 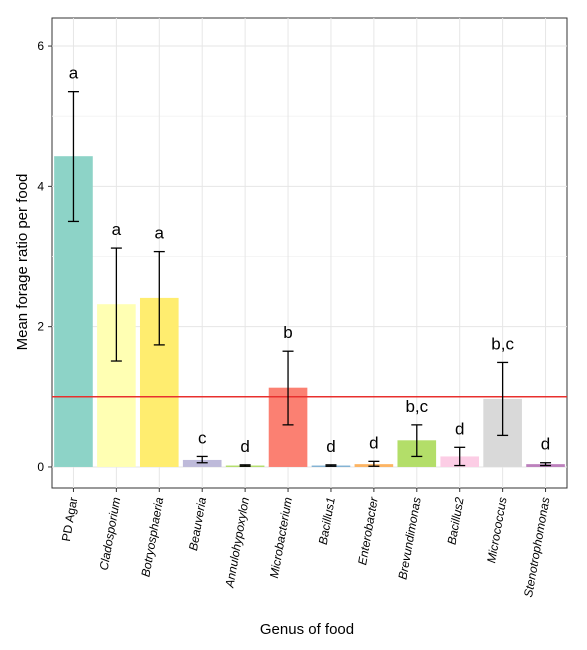 I want to click on x-tick-label: PD Agar, so click(x=70, y=519).